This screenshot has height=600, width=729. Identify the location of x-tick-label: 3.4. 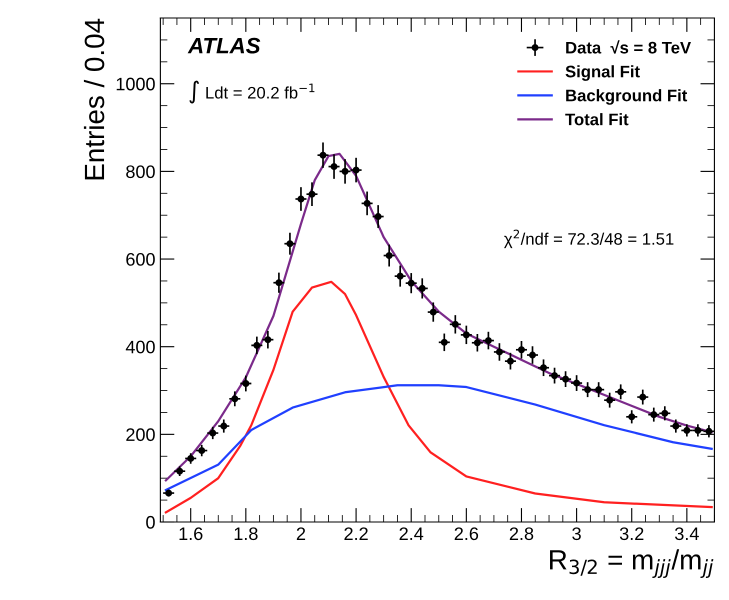
(686, 533).